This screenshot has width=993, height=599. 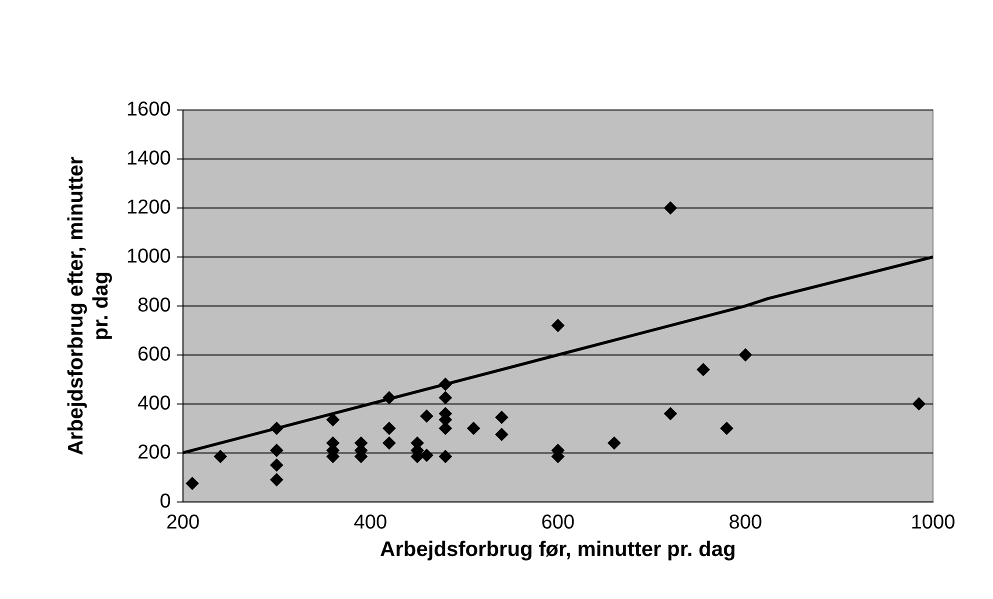 I want to click on y-tick-label: 1600, so click(x=148, y=109).